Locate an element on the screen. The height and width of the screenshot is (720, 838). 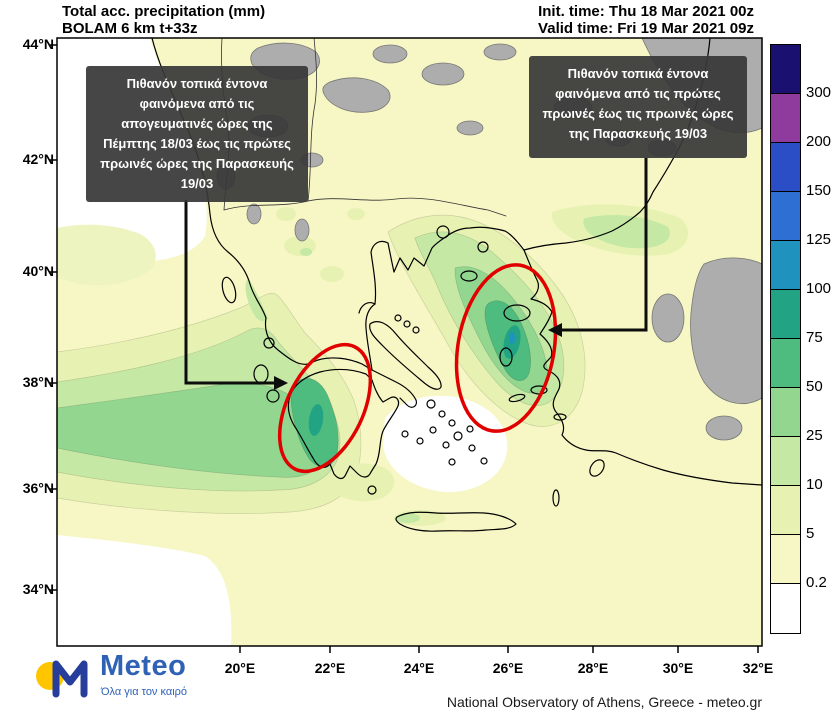
lat-label: 36°N is located at coordinates (38, 488).